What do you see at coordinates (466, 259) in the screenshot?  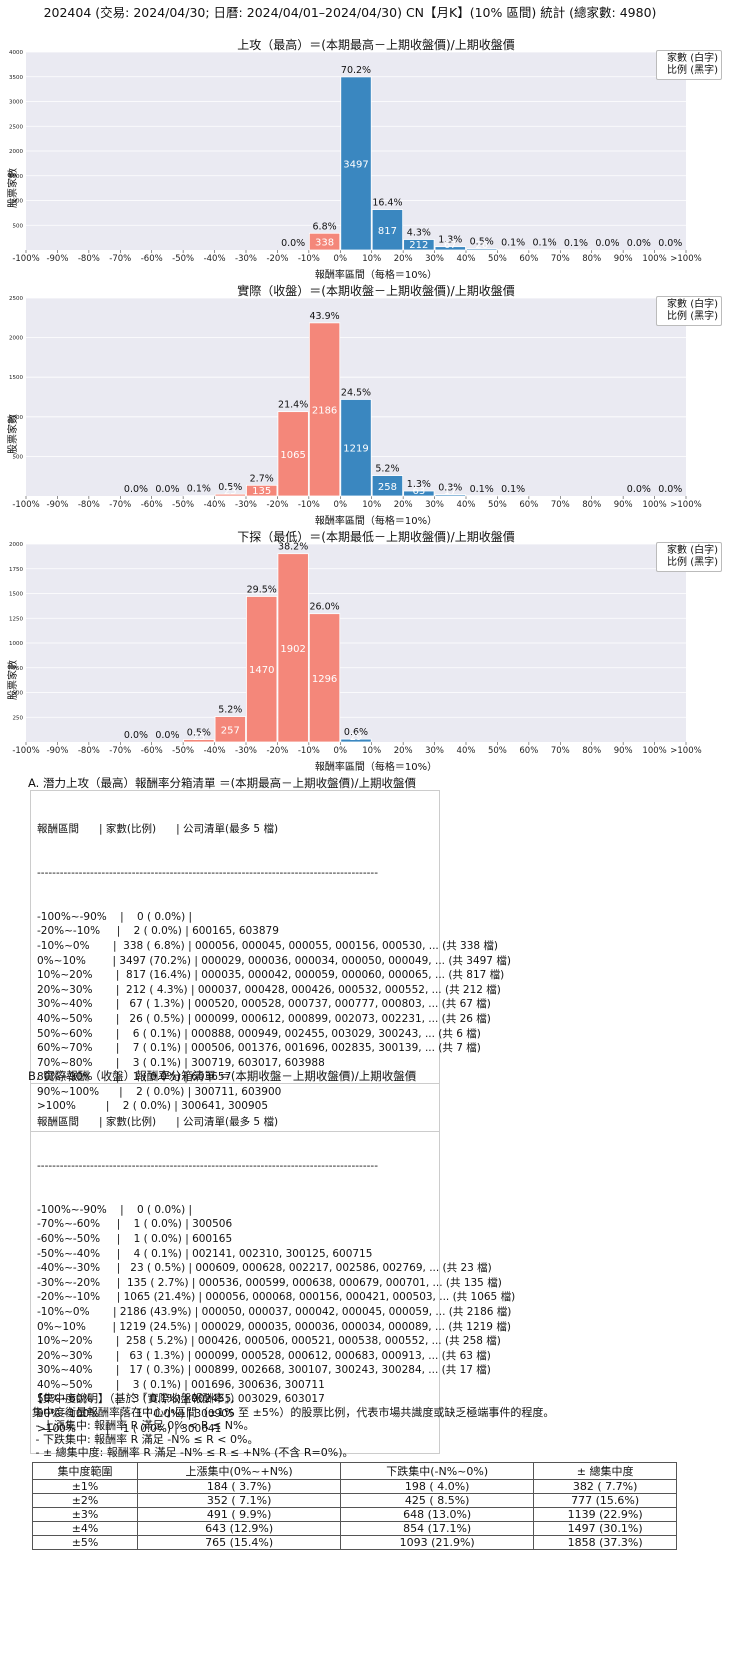 I see `x-tick-label: 40%` at bounding box center [466, 259].